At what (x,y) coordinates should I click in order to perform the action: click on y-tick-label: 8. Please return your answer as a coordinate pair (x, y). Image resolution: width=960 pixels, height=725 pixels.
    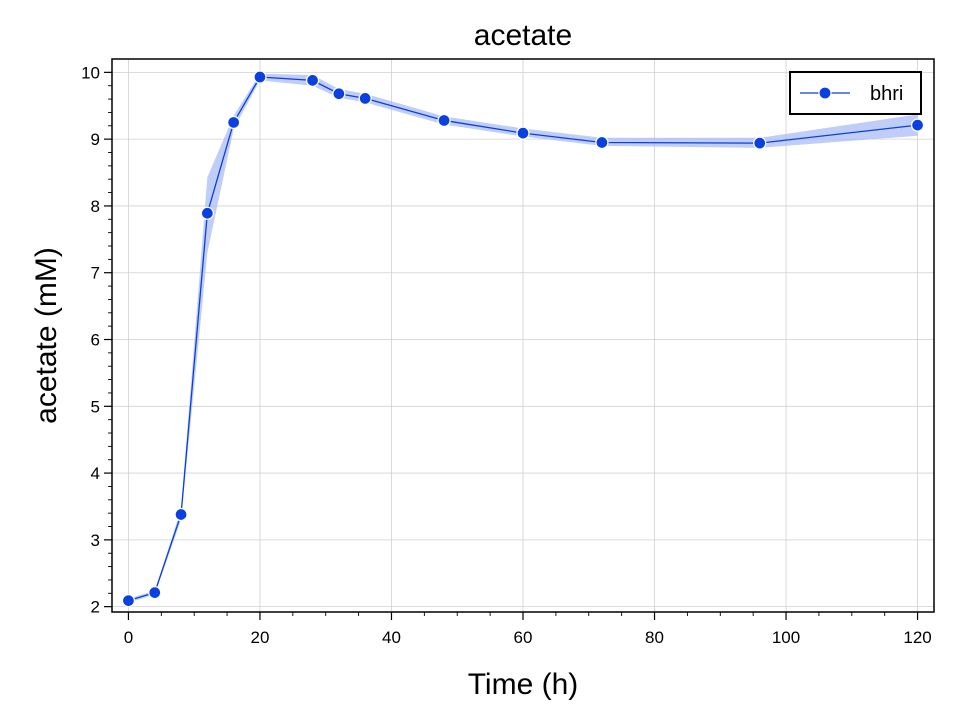
    Looking at the image, I should click on (95, 206).